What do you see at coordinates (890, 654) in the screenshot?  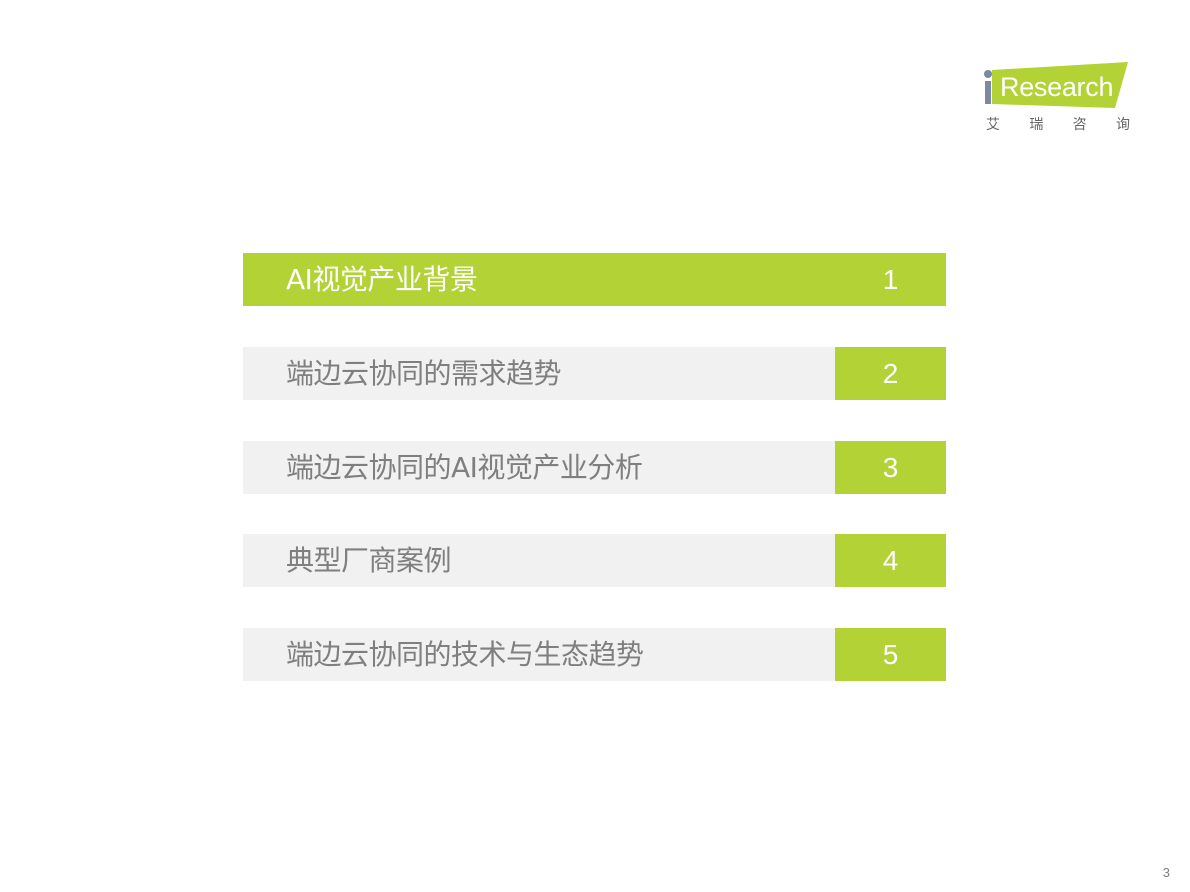 I see `toc-item-number: 5` at bounding box center [890, 654].